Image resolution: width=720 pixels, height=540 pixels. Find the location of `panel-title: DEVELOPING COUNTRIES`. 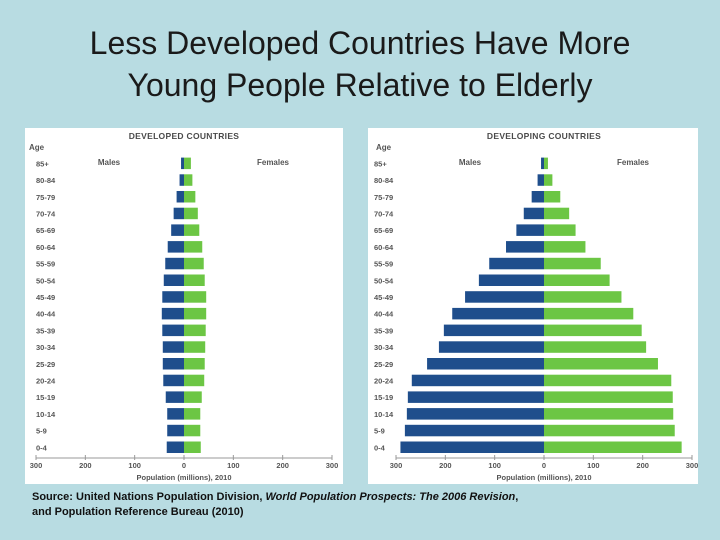

panel-title: DEVELOPING COUNTRIES is located at coordinates (544, 136).